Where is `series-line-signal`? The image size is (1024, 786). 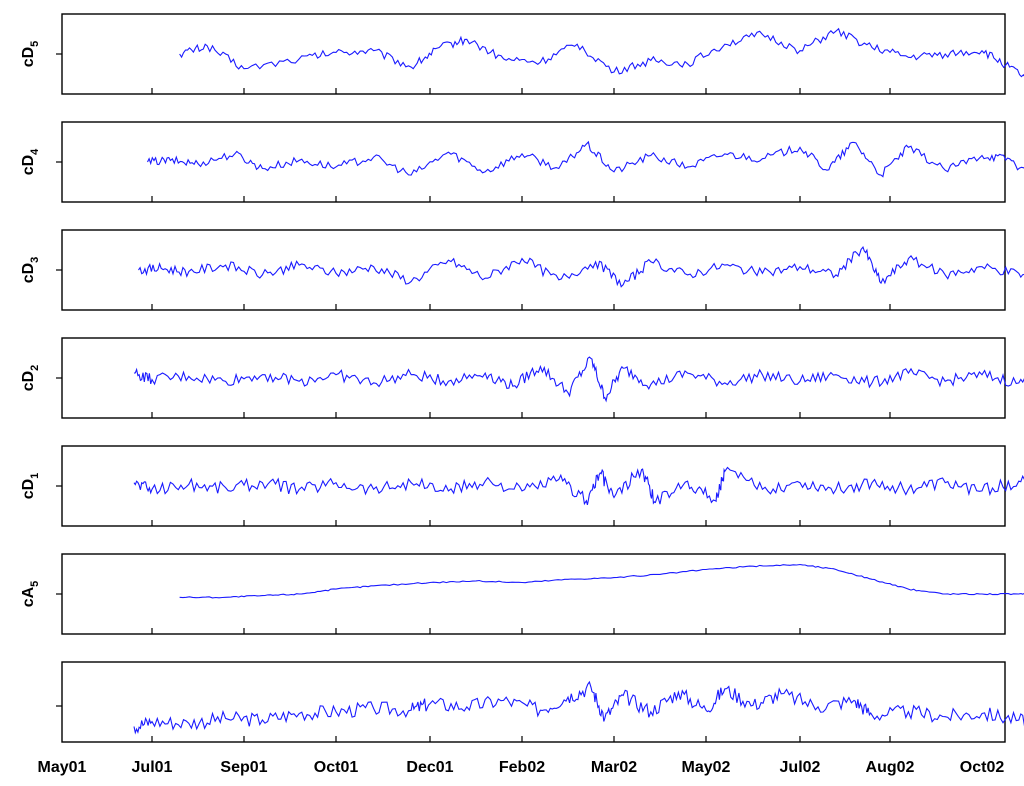 series-line-signal is located at coordinates (578, 707).